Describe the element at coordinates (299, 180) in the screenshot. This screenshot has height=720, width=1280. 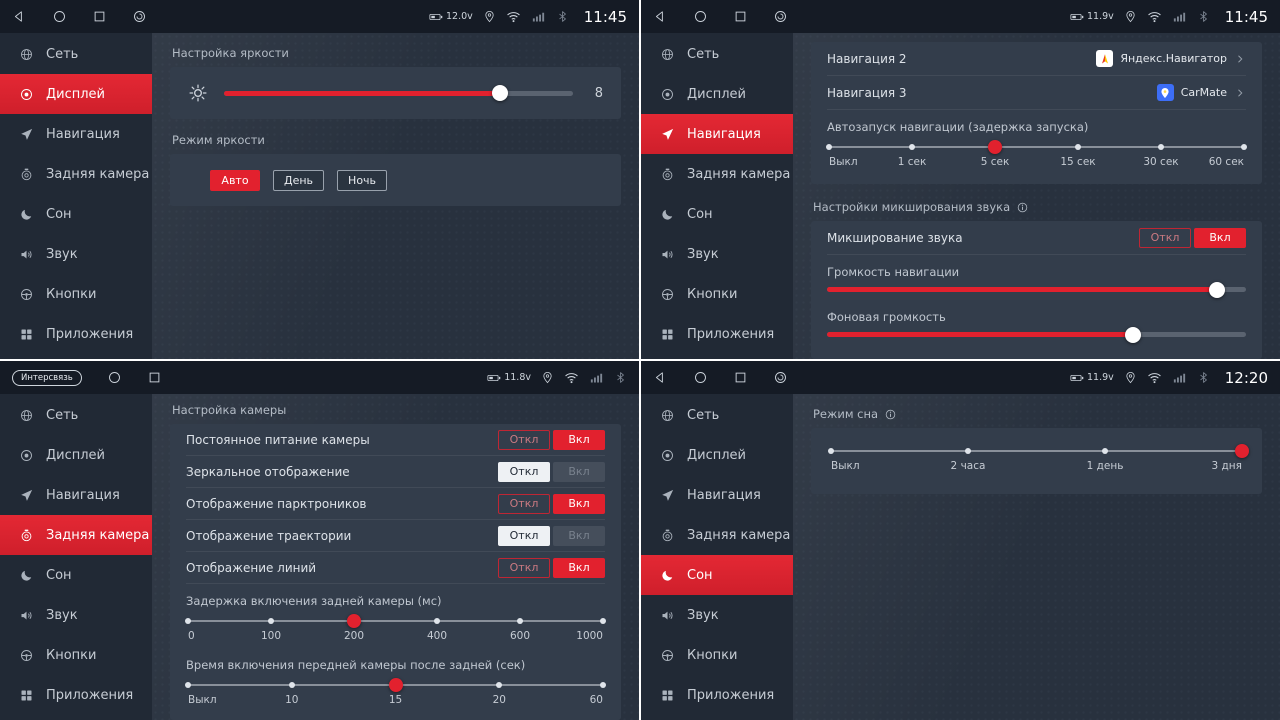
I see `mode-day-button: День` at that location.